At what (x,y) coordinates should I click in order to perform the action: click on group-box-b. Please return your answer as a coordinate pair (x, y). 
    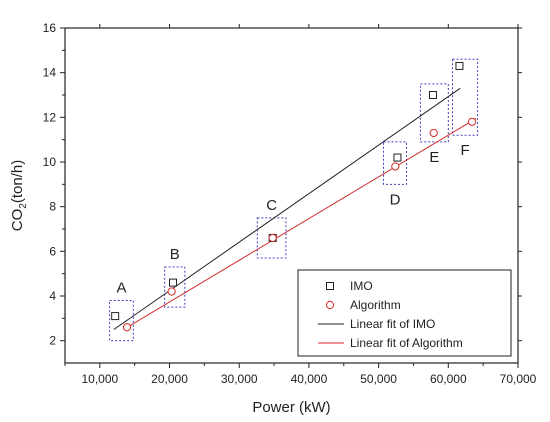
    Looking at the image, I should click on (175, 287).